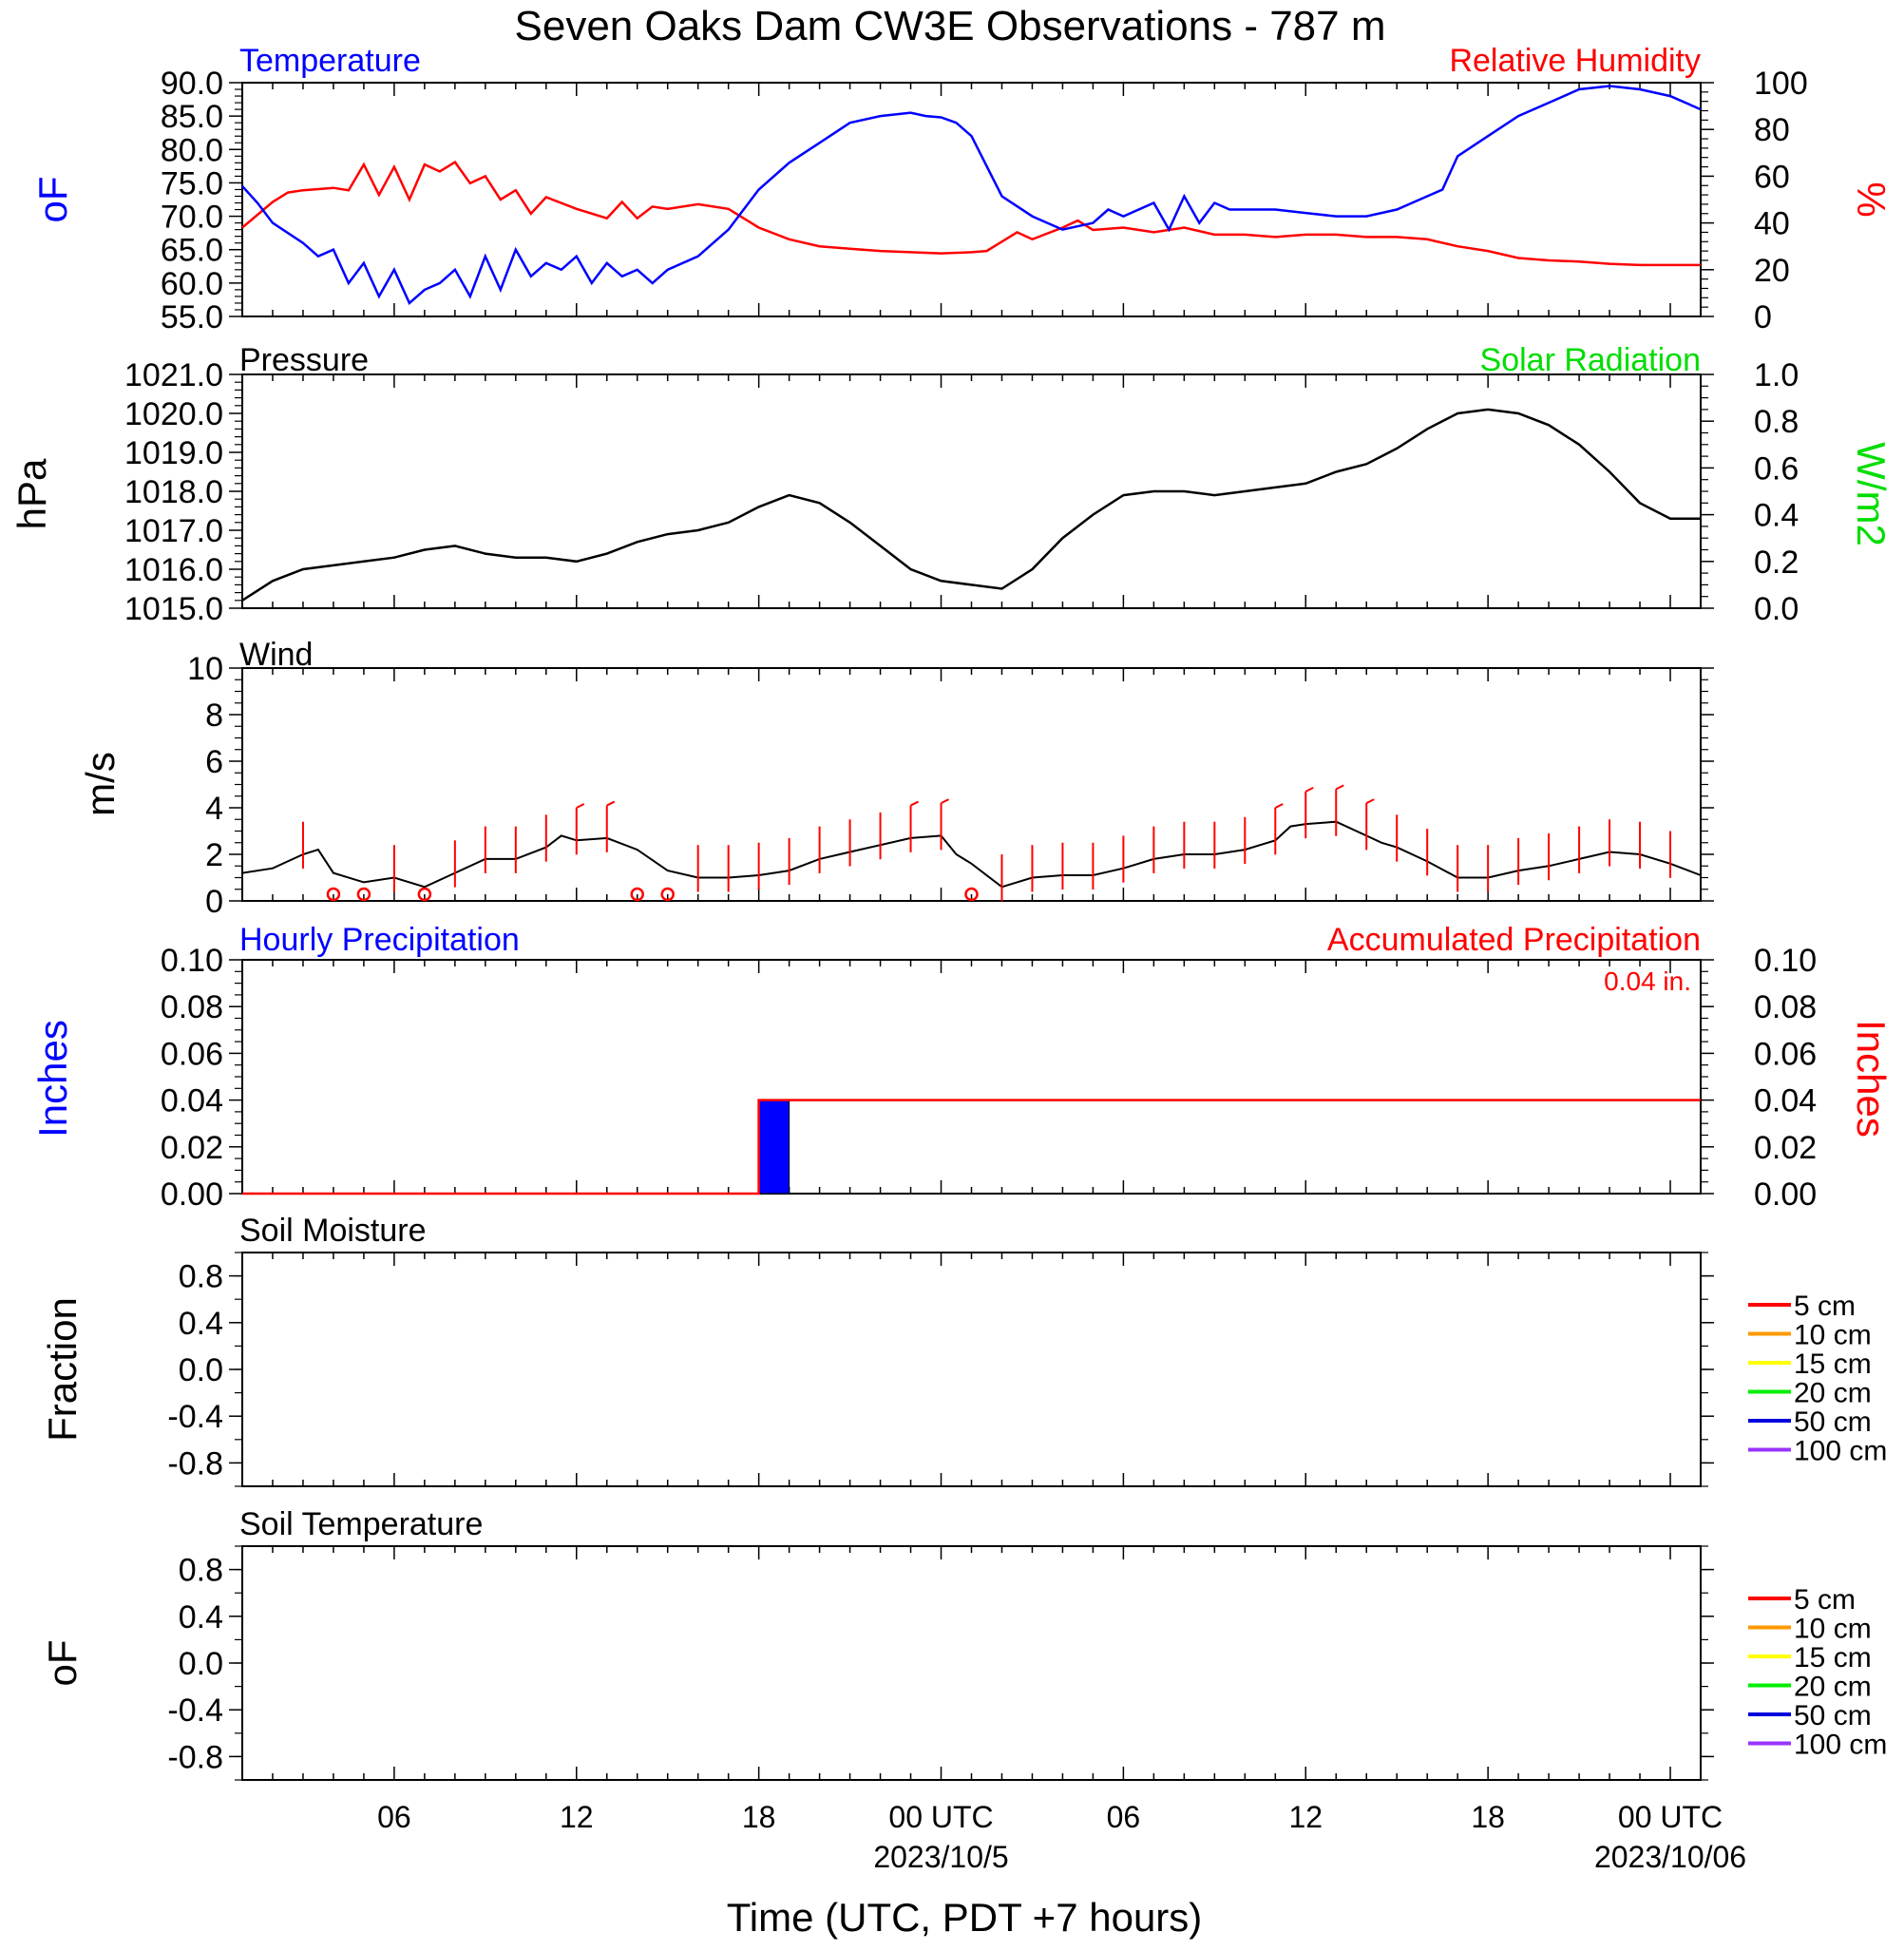 The height and width of the screenshot is (1951, 1904). What do you see at coordinates (174, 453) in the screenshot?
I see `y-tick-label: 1019.0` at bounding box center [174, 453].